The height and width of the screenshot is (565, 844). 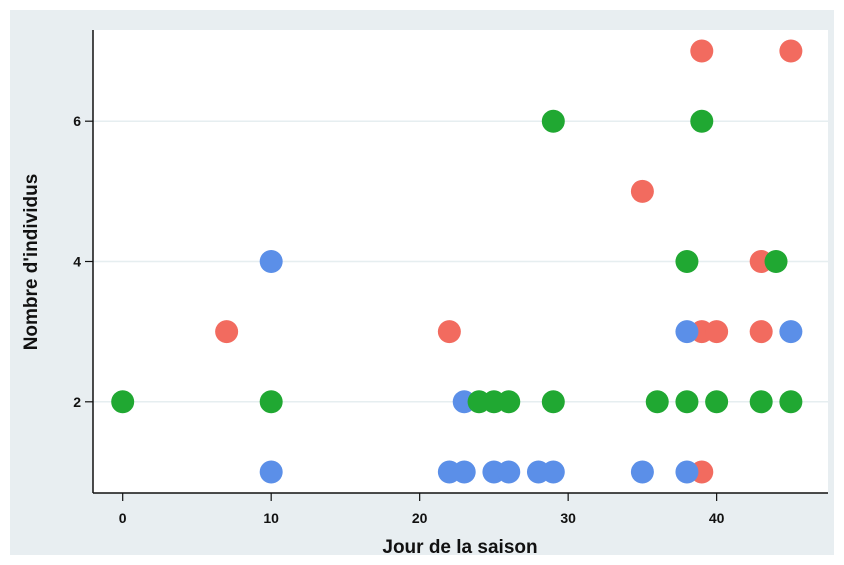 I want to click on y-tick-label: 4, so click(x=77, y=262).